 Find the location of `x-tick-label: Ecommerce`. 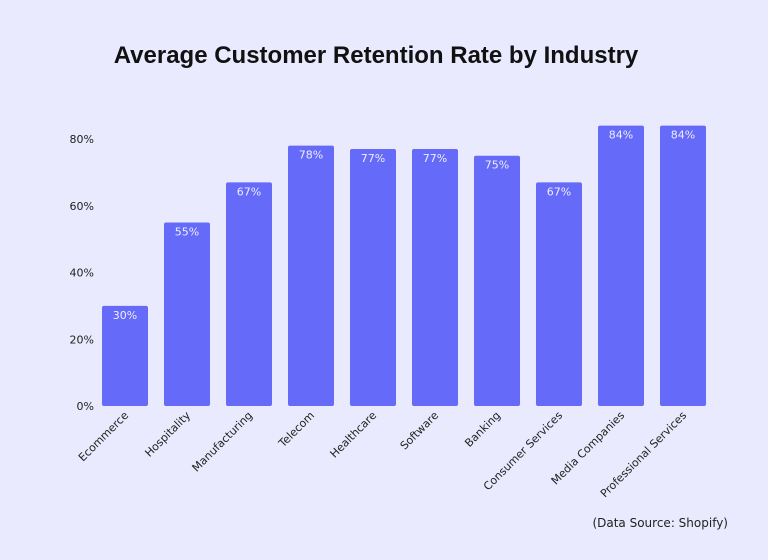

x-tick-label: Ecommerce is located at coordinates (103, 436).